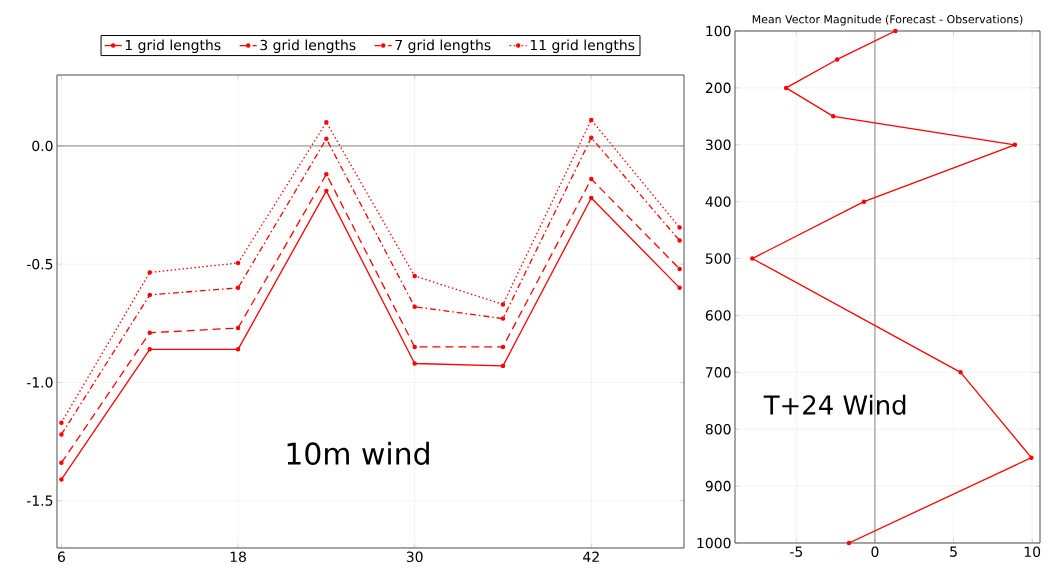 This screenshot has width=1058, height=574. What do you see at coordinates (875, 552) in the screenshot?
I see `x-tick-label: 0` at bounding box center [875, 552].